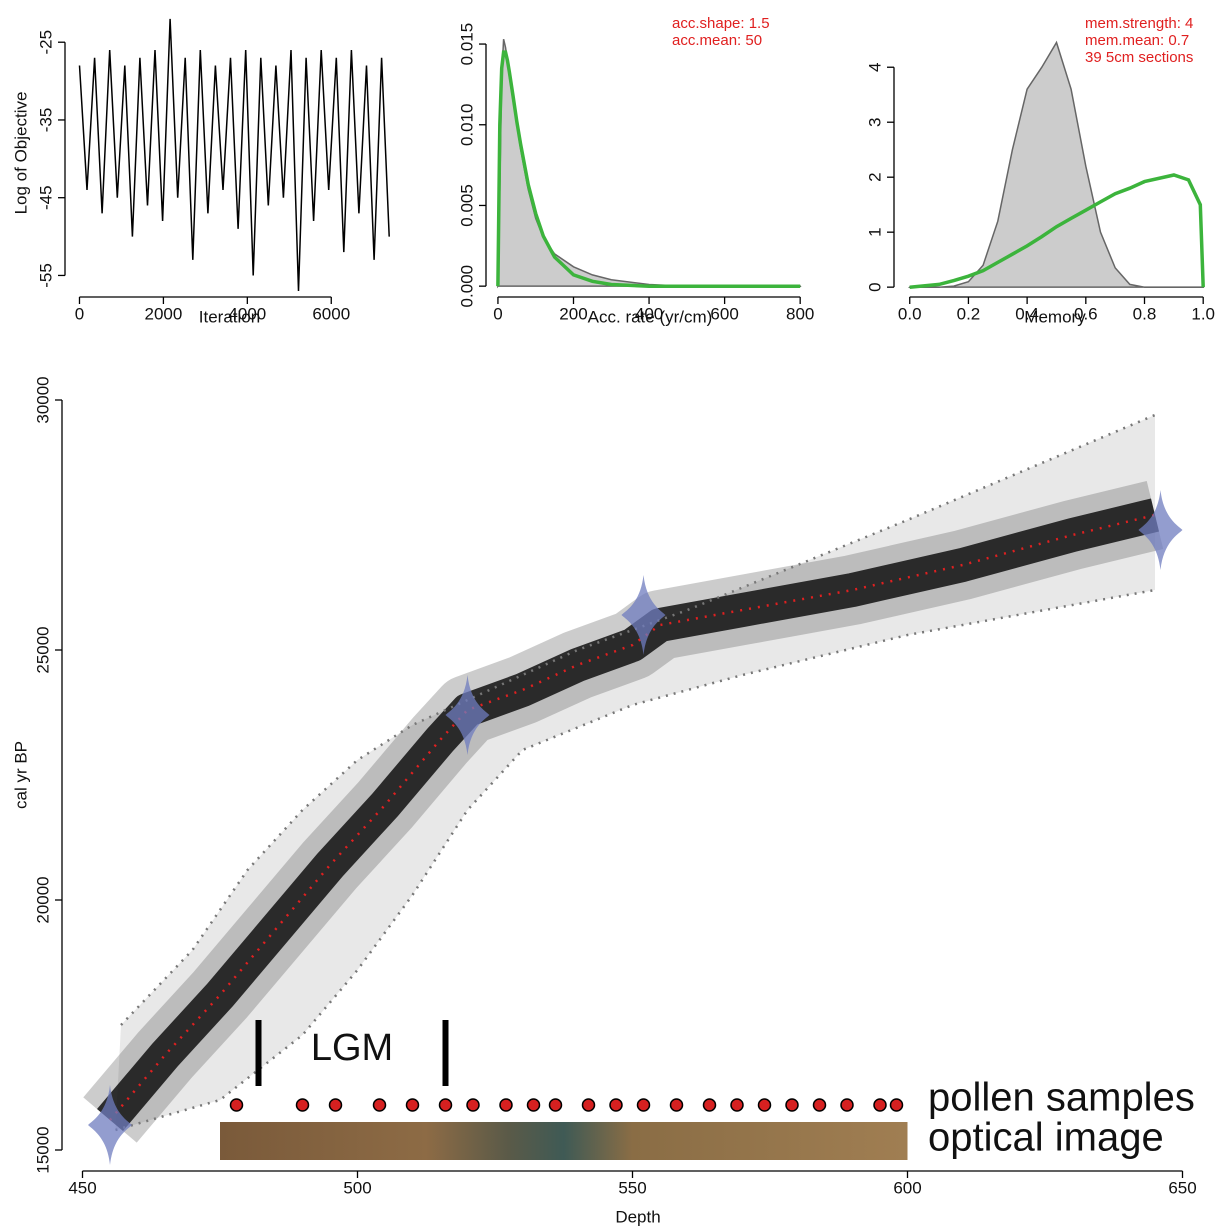 This screenshot has width=1224, height=1228. Describe the element at coordinates (1086, 313) in the screenshot. I see `x-tick-label: 0.6` at that location.